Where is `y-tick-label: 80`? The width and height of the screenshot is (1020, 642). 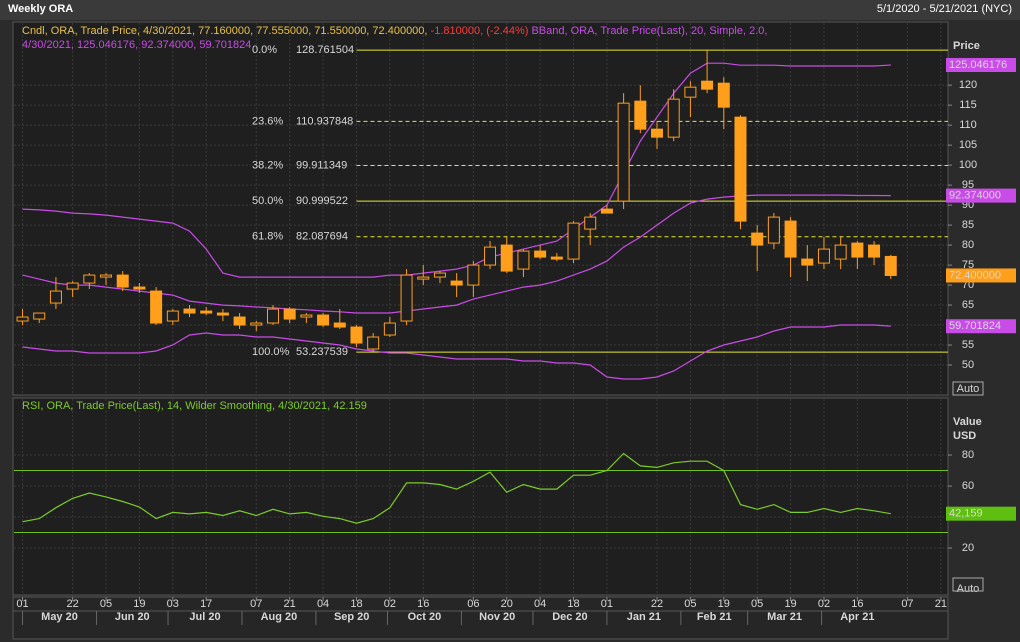
y-tick-label: 80 is located at coordinates (968, 245).